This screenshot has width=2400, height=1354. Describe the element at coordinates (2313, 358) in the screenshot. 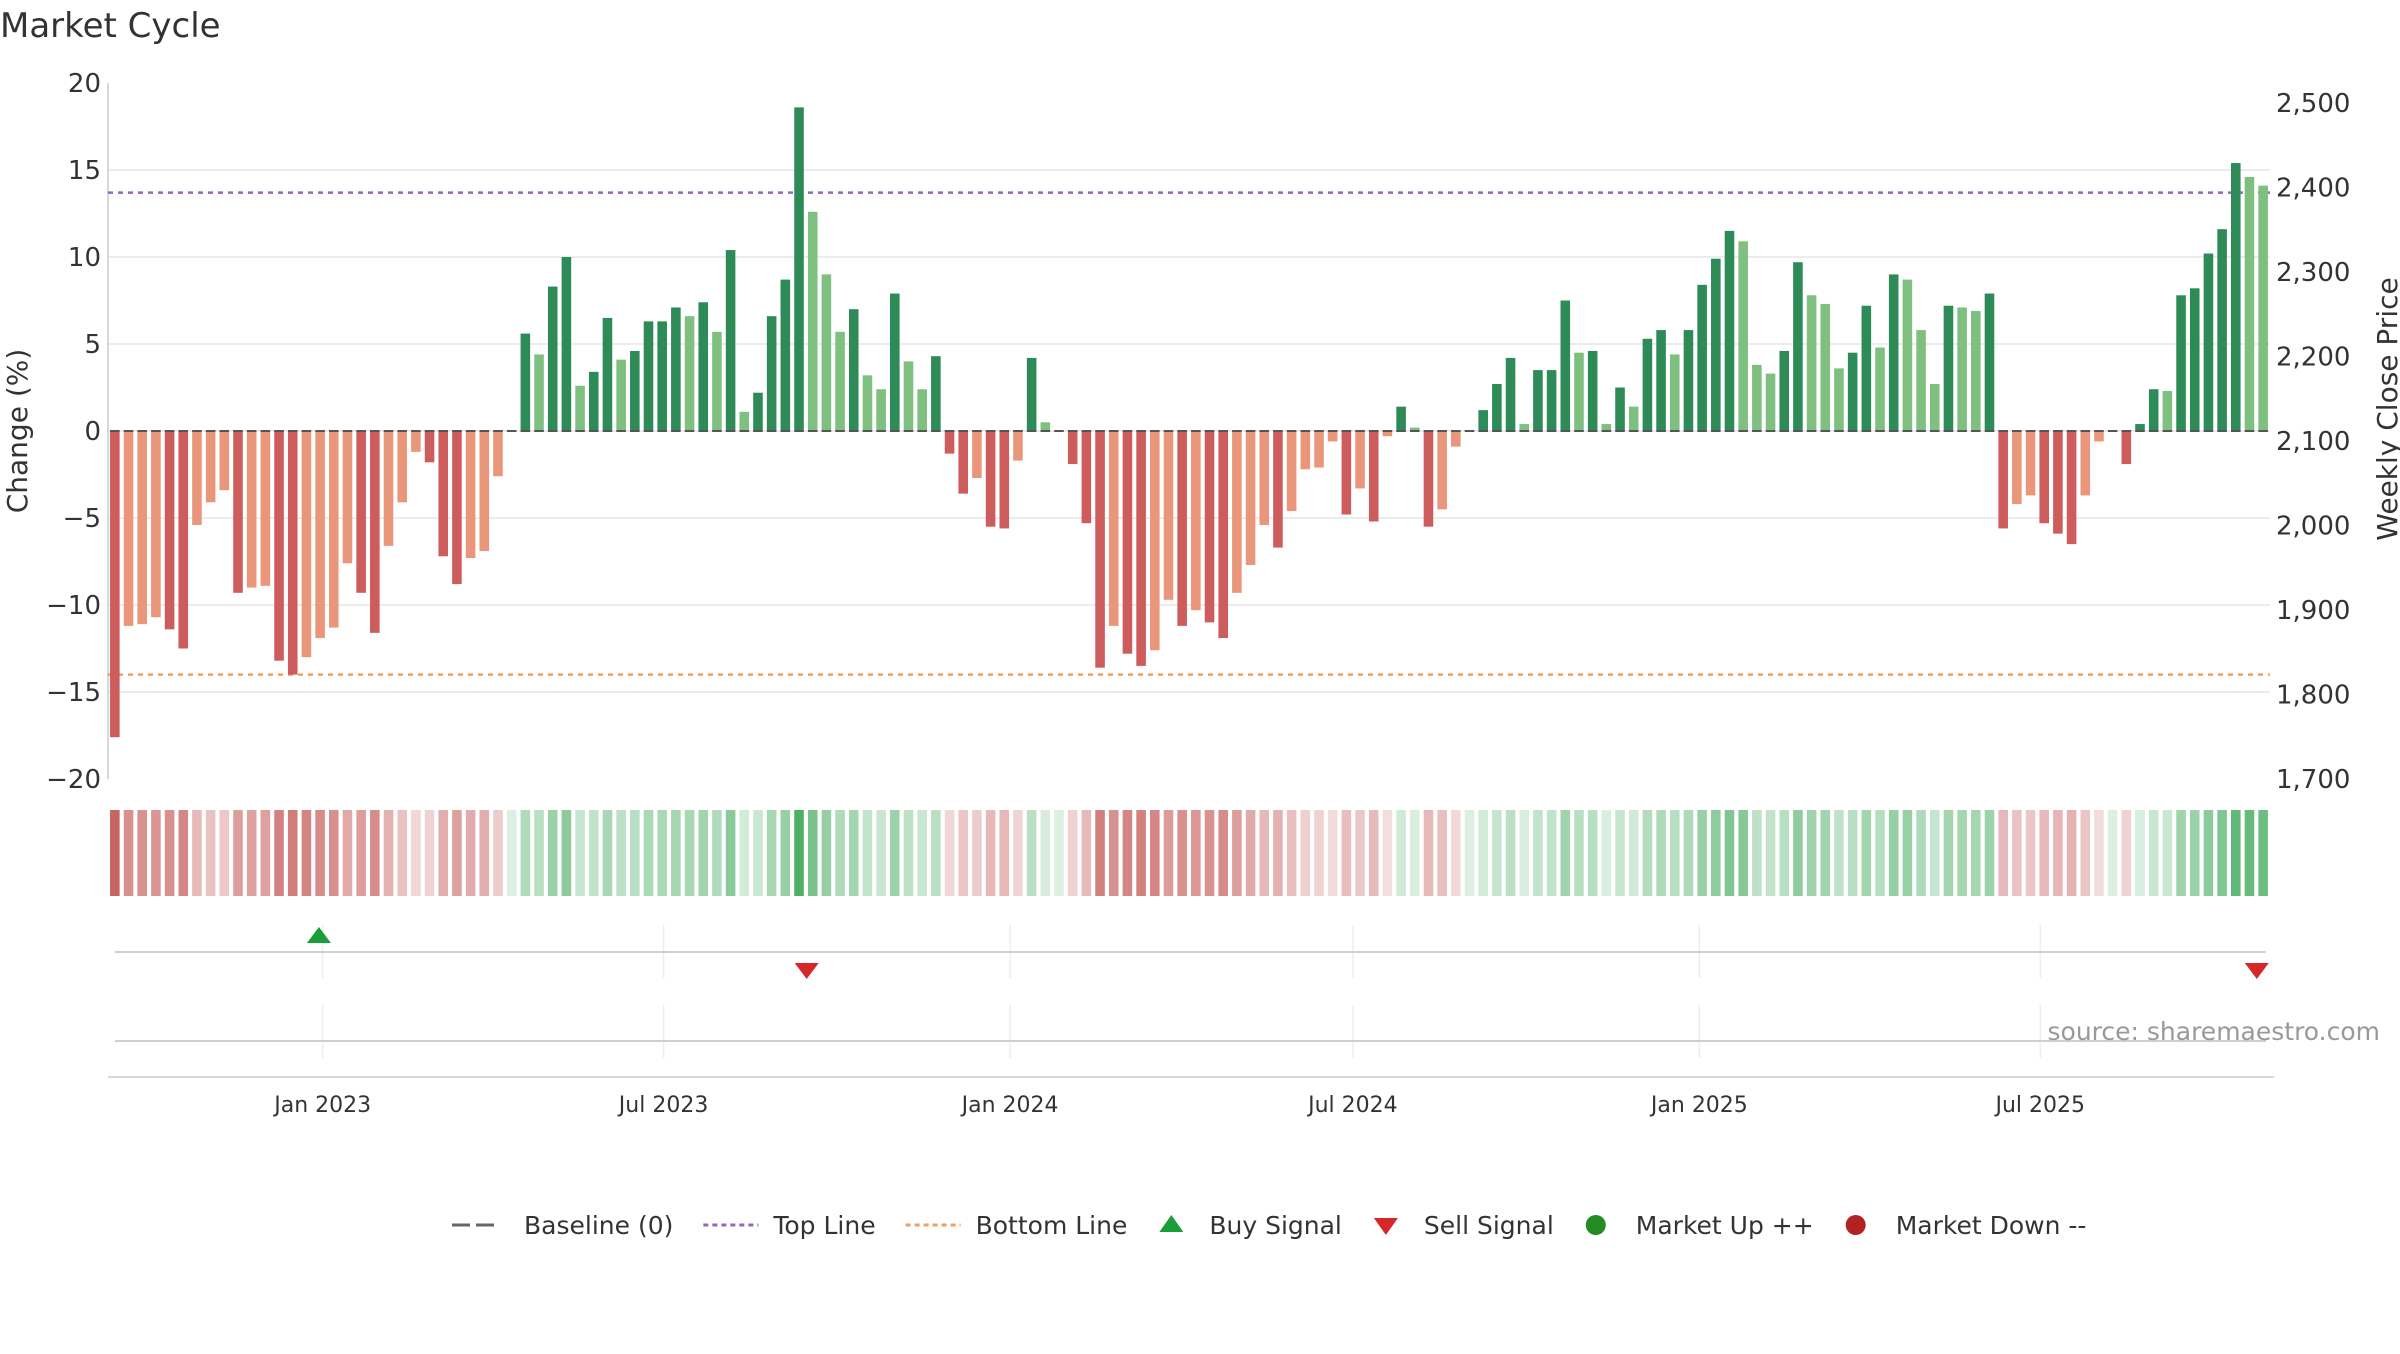

I see `y2-tick-label: 2,200` at that location.